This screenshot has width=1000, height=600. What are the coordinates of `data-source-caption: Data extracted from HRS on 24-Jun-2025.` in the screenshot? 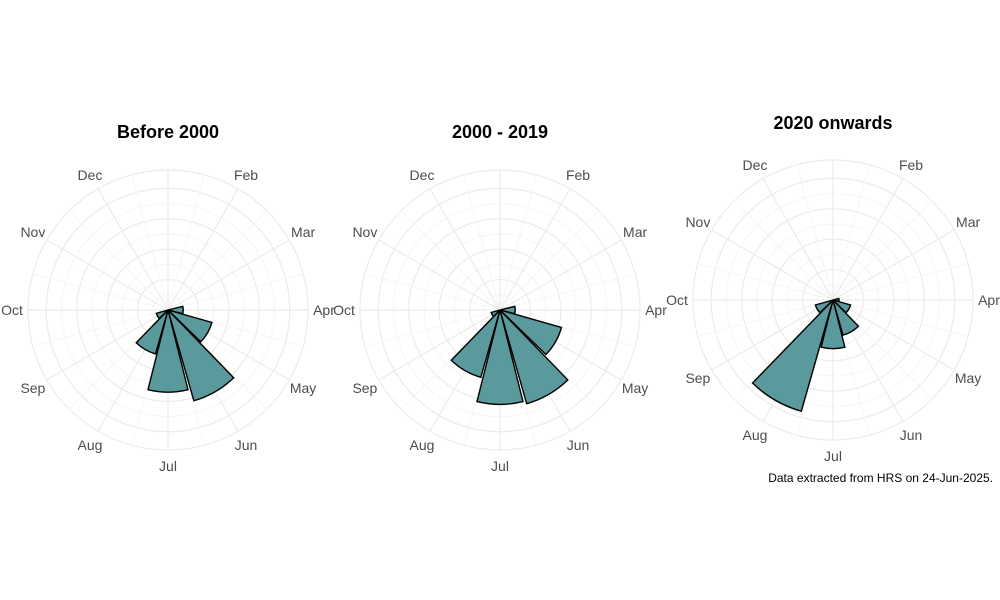 It's located at (880, 478).